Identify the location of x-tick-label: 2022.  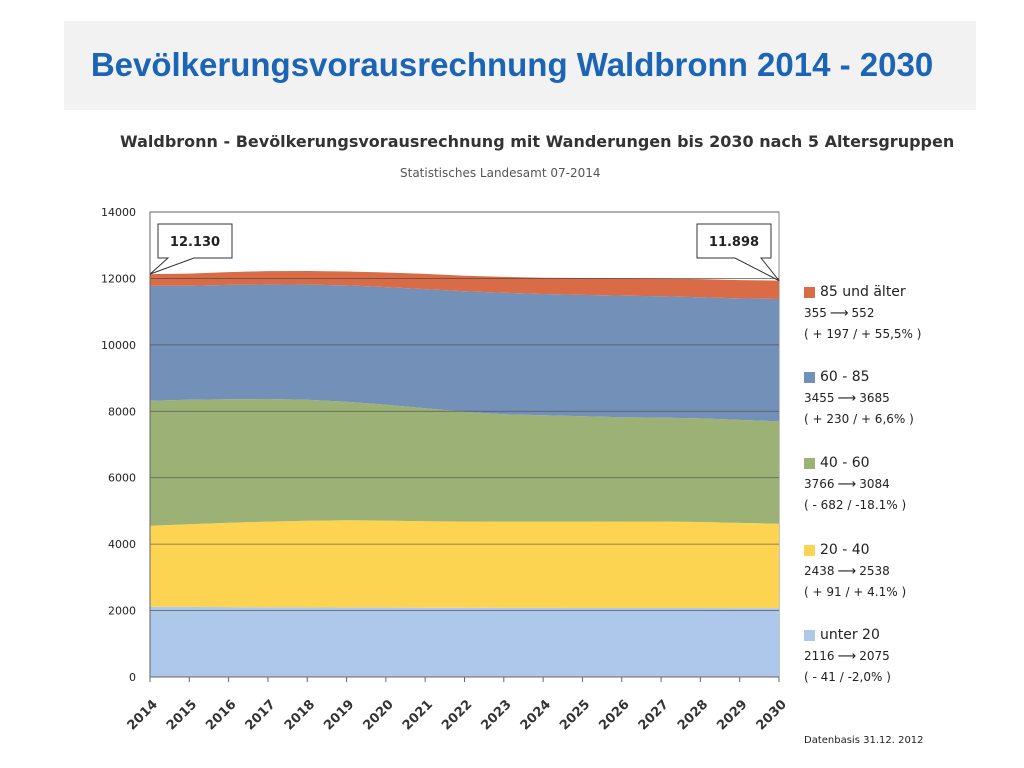
(457, 715).